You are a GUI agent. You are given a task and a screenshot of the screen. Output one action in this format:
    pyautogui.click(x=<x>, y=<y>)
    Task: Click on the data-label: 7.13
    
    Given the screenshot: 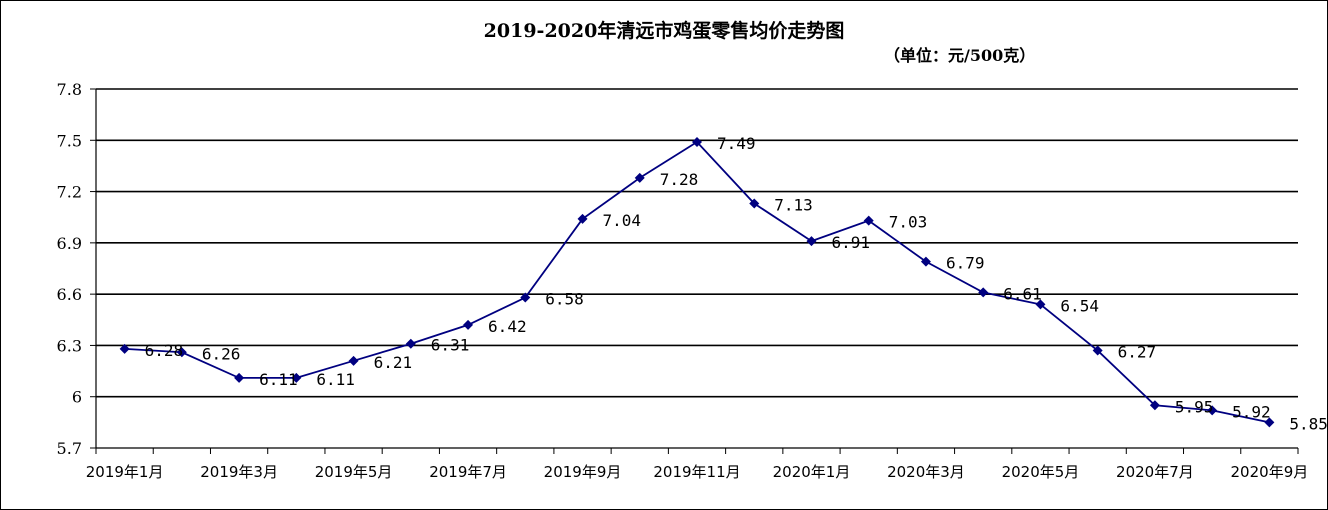 What is the action you would take?
    pyautogui.click(x=793, y=205)
    